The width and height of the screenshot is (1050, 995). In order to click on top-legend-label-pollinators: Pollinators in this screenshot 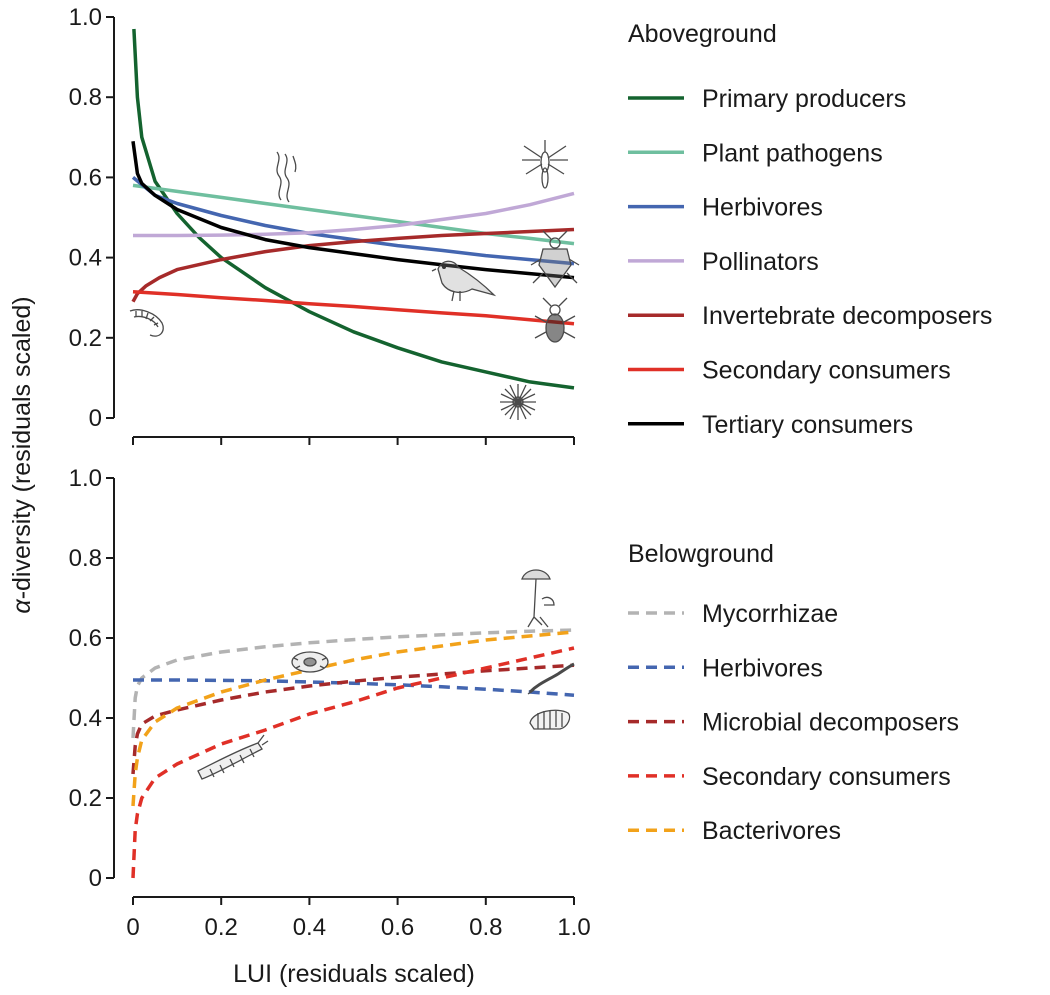, I will do `click(760, 262)`.